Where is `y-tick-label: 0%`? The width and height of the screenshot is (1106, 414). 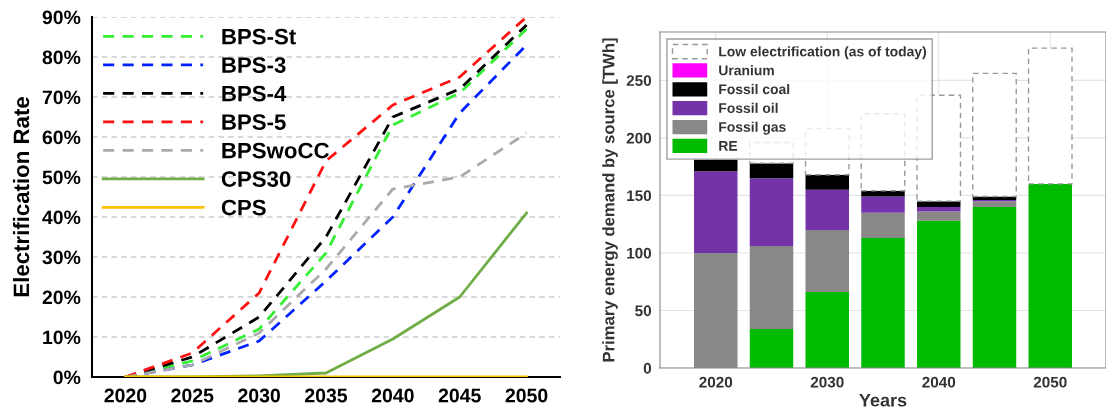 y-tick-label: 0% is located at coordinates (67, 377).